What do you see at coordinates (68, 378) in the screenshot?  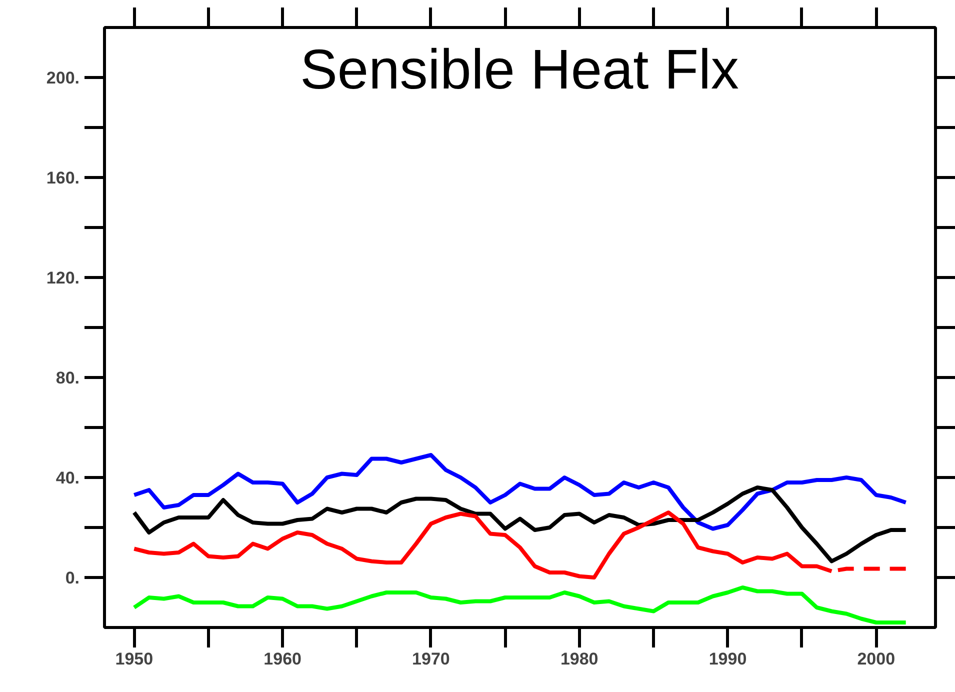 I see `y-tick-label: 80.` at bounding box center [68, 378].